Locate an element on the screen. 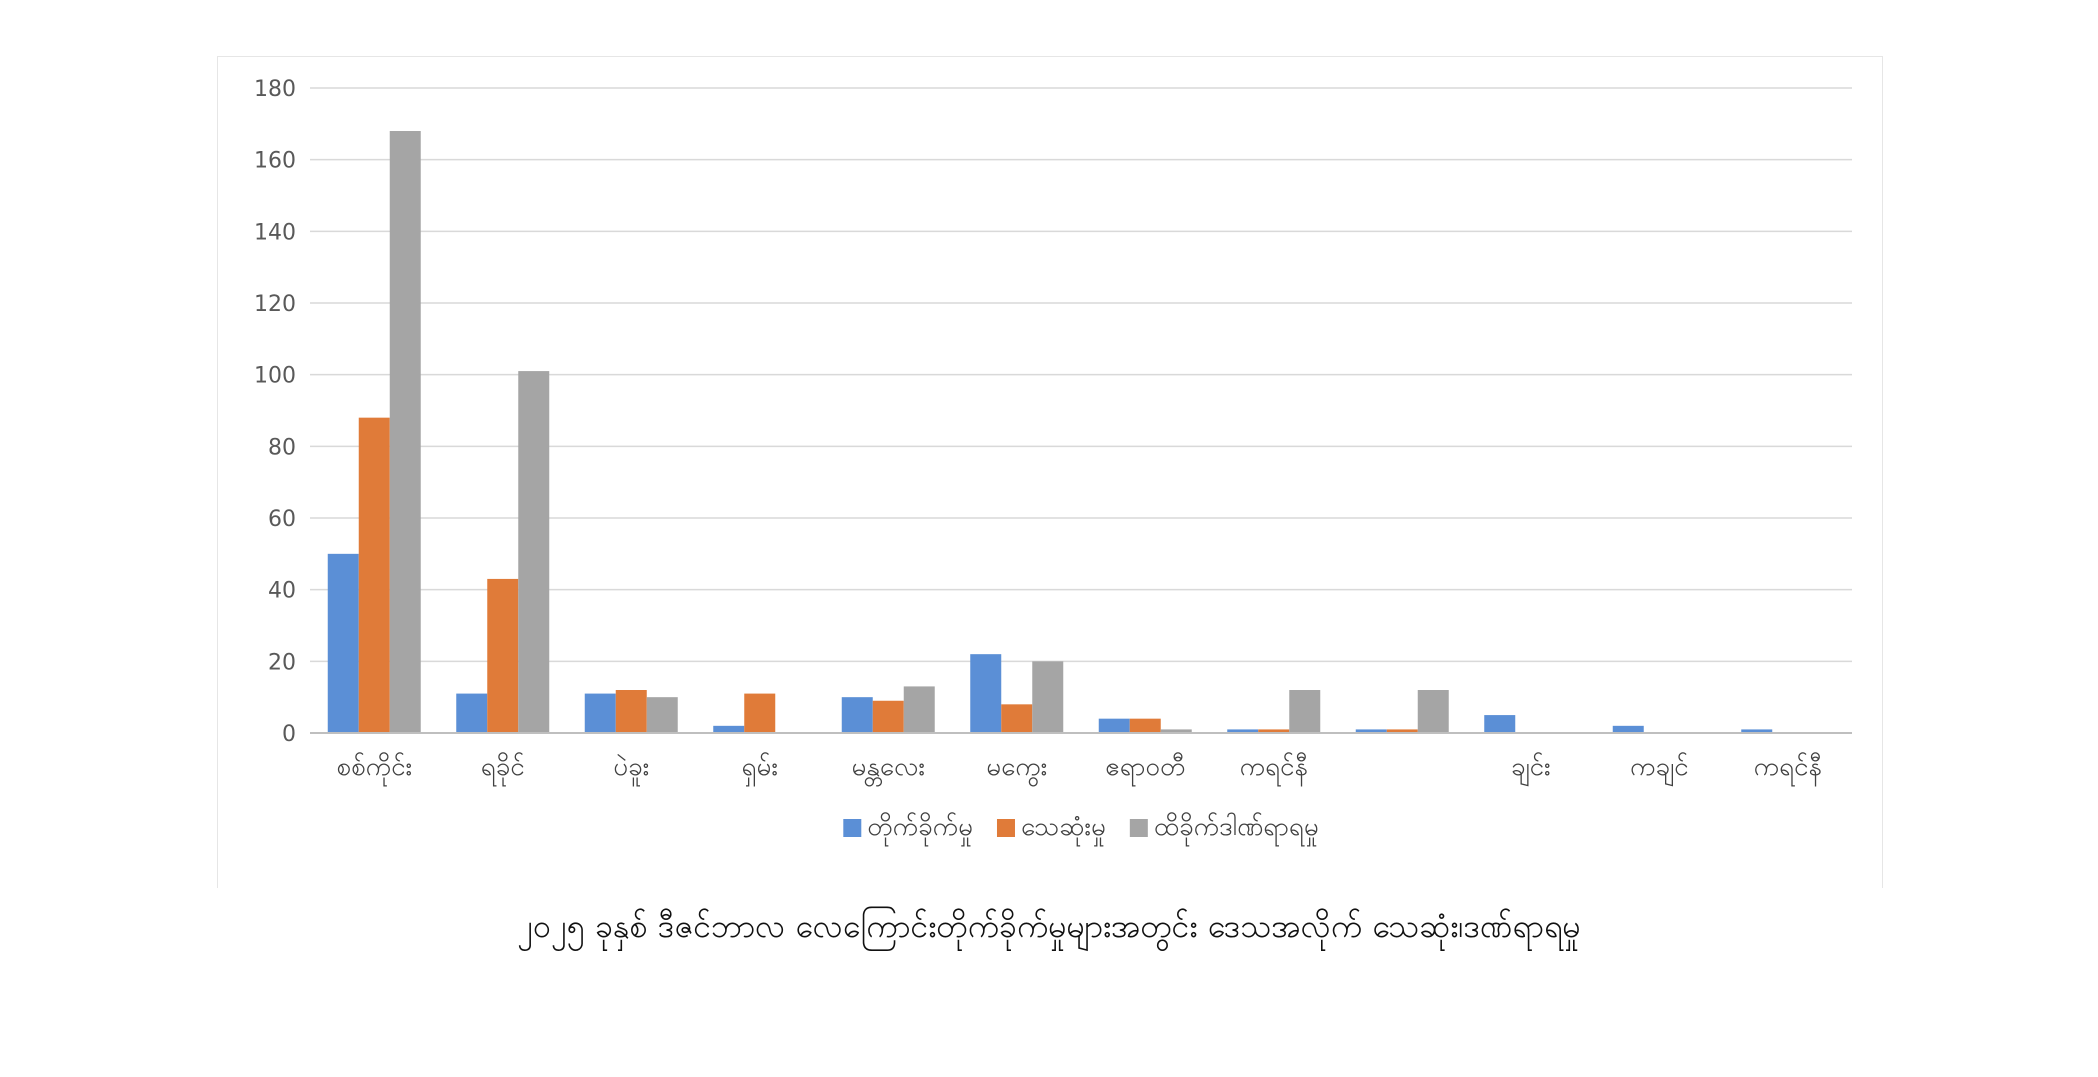 The image size is (2098, 1077). y-tick-label: 20 is located at coordinates (282, 662).